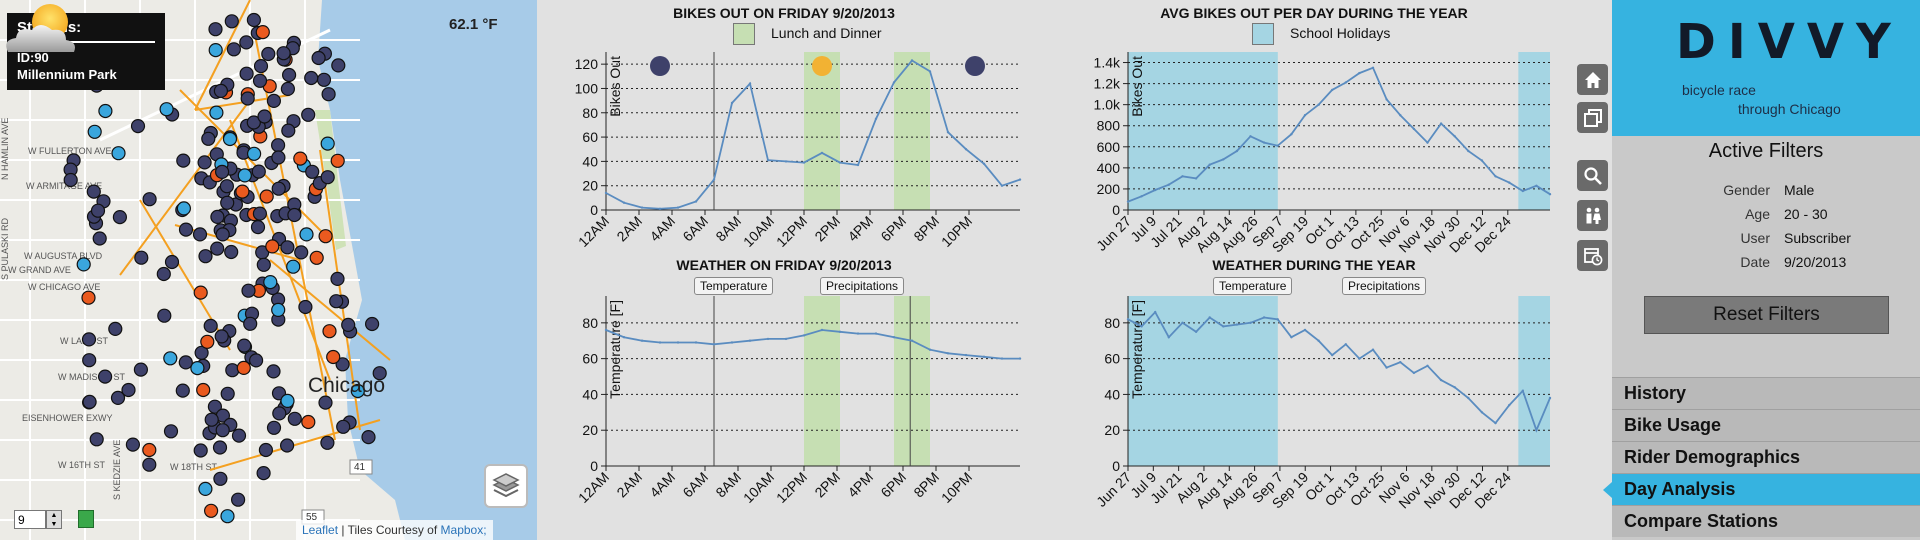  I want to click on legend-label-lunch-dinner: Lunch and Dinner, so click(826, 33).